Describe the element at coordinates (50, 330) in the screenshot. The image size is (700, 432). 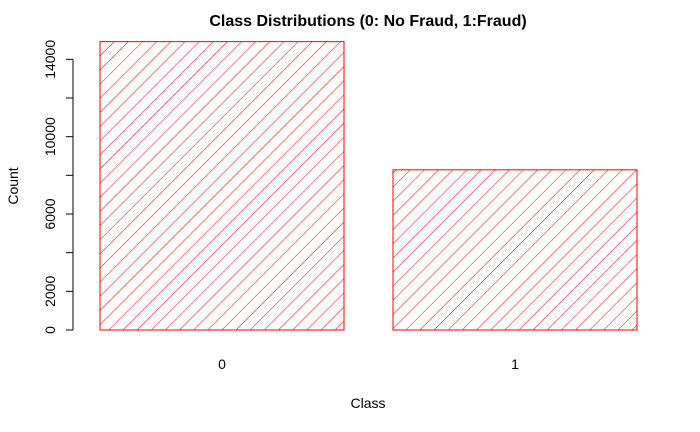
I see `y-tick-label-0: 0` at that location.